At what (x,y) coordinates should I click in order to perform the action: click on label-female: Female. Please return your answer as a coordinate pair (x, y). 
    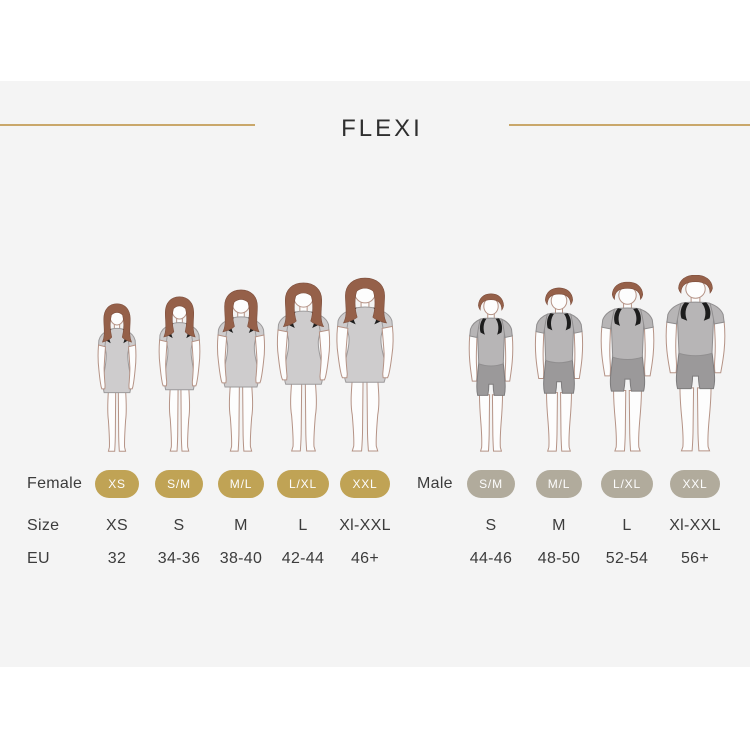
    Looking at the image, I should click on (55, 483).